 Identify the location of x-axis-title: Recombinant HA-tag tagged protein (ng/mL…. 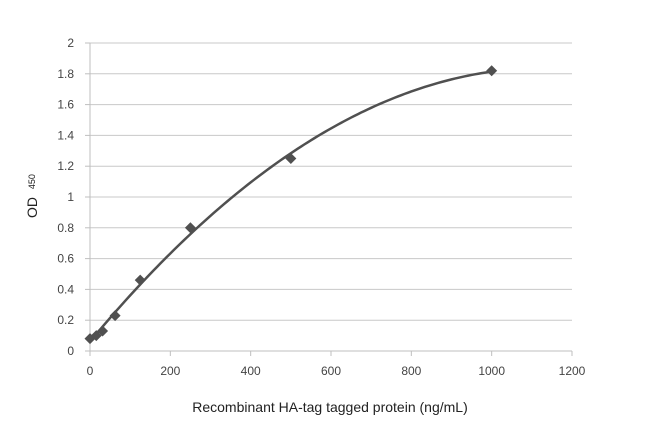
(329, 407).